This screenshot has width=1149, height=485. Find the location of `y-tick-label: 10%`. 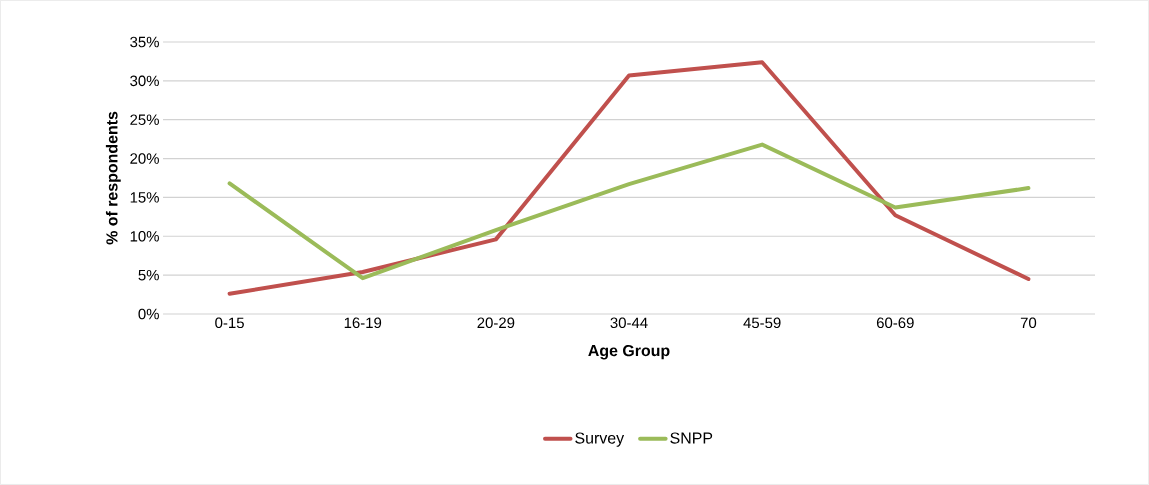

y-tick-label: 10% is located at coordinates (144, 236).